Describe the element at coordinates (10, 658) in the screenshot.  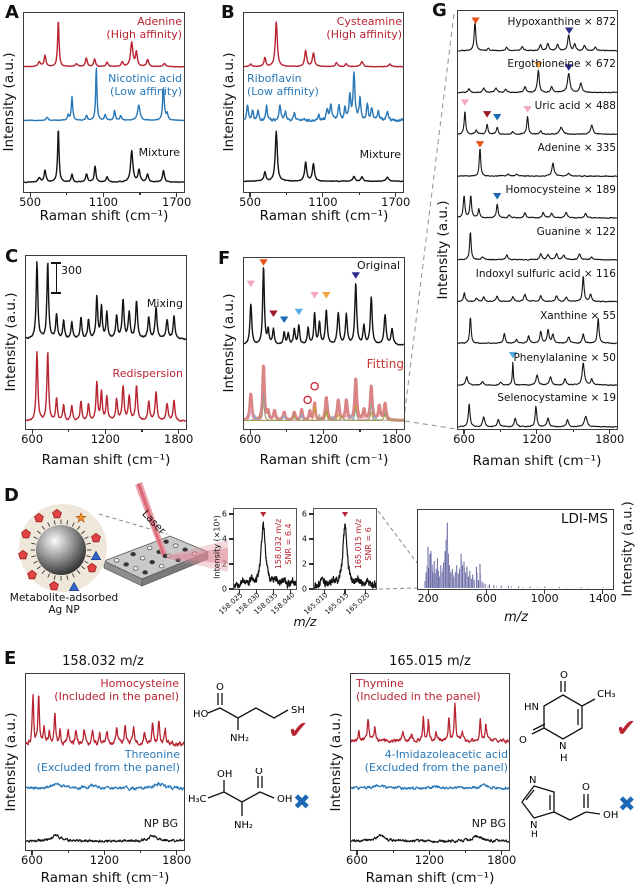
I see `panel-label-e: E` at that location.